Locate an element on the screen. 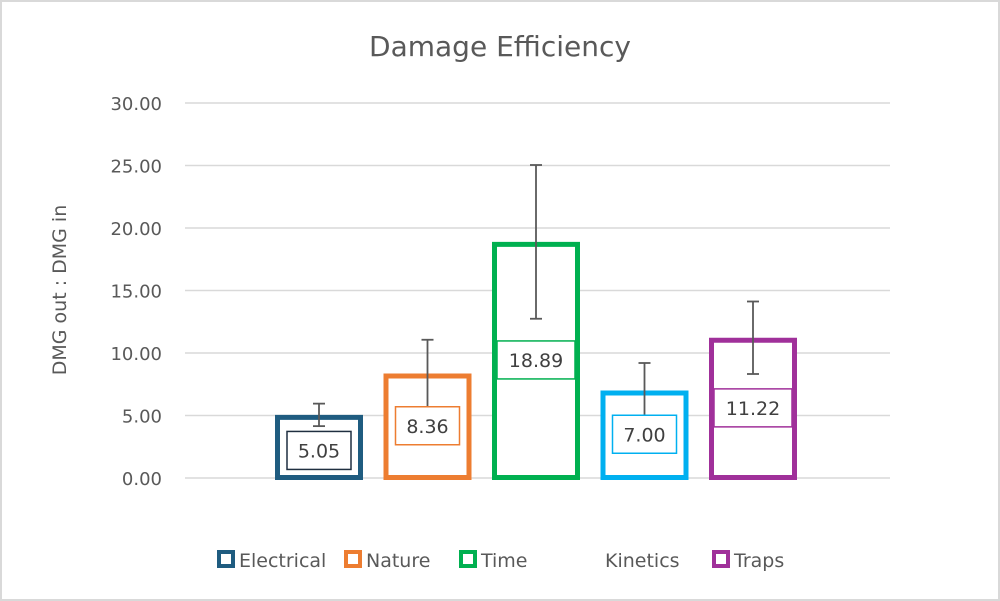 The width and height of the screenshot is (1000, 601). data-label: 18.89 is located at coordinates (536, 361).